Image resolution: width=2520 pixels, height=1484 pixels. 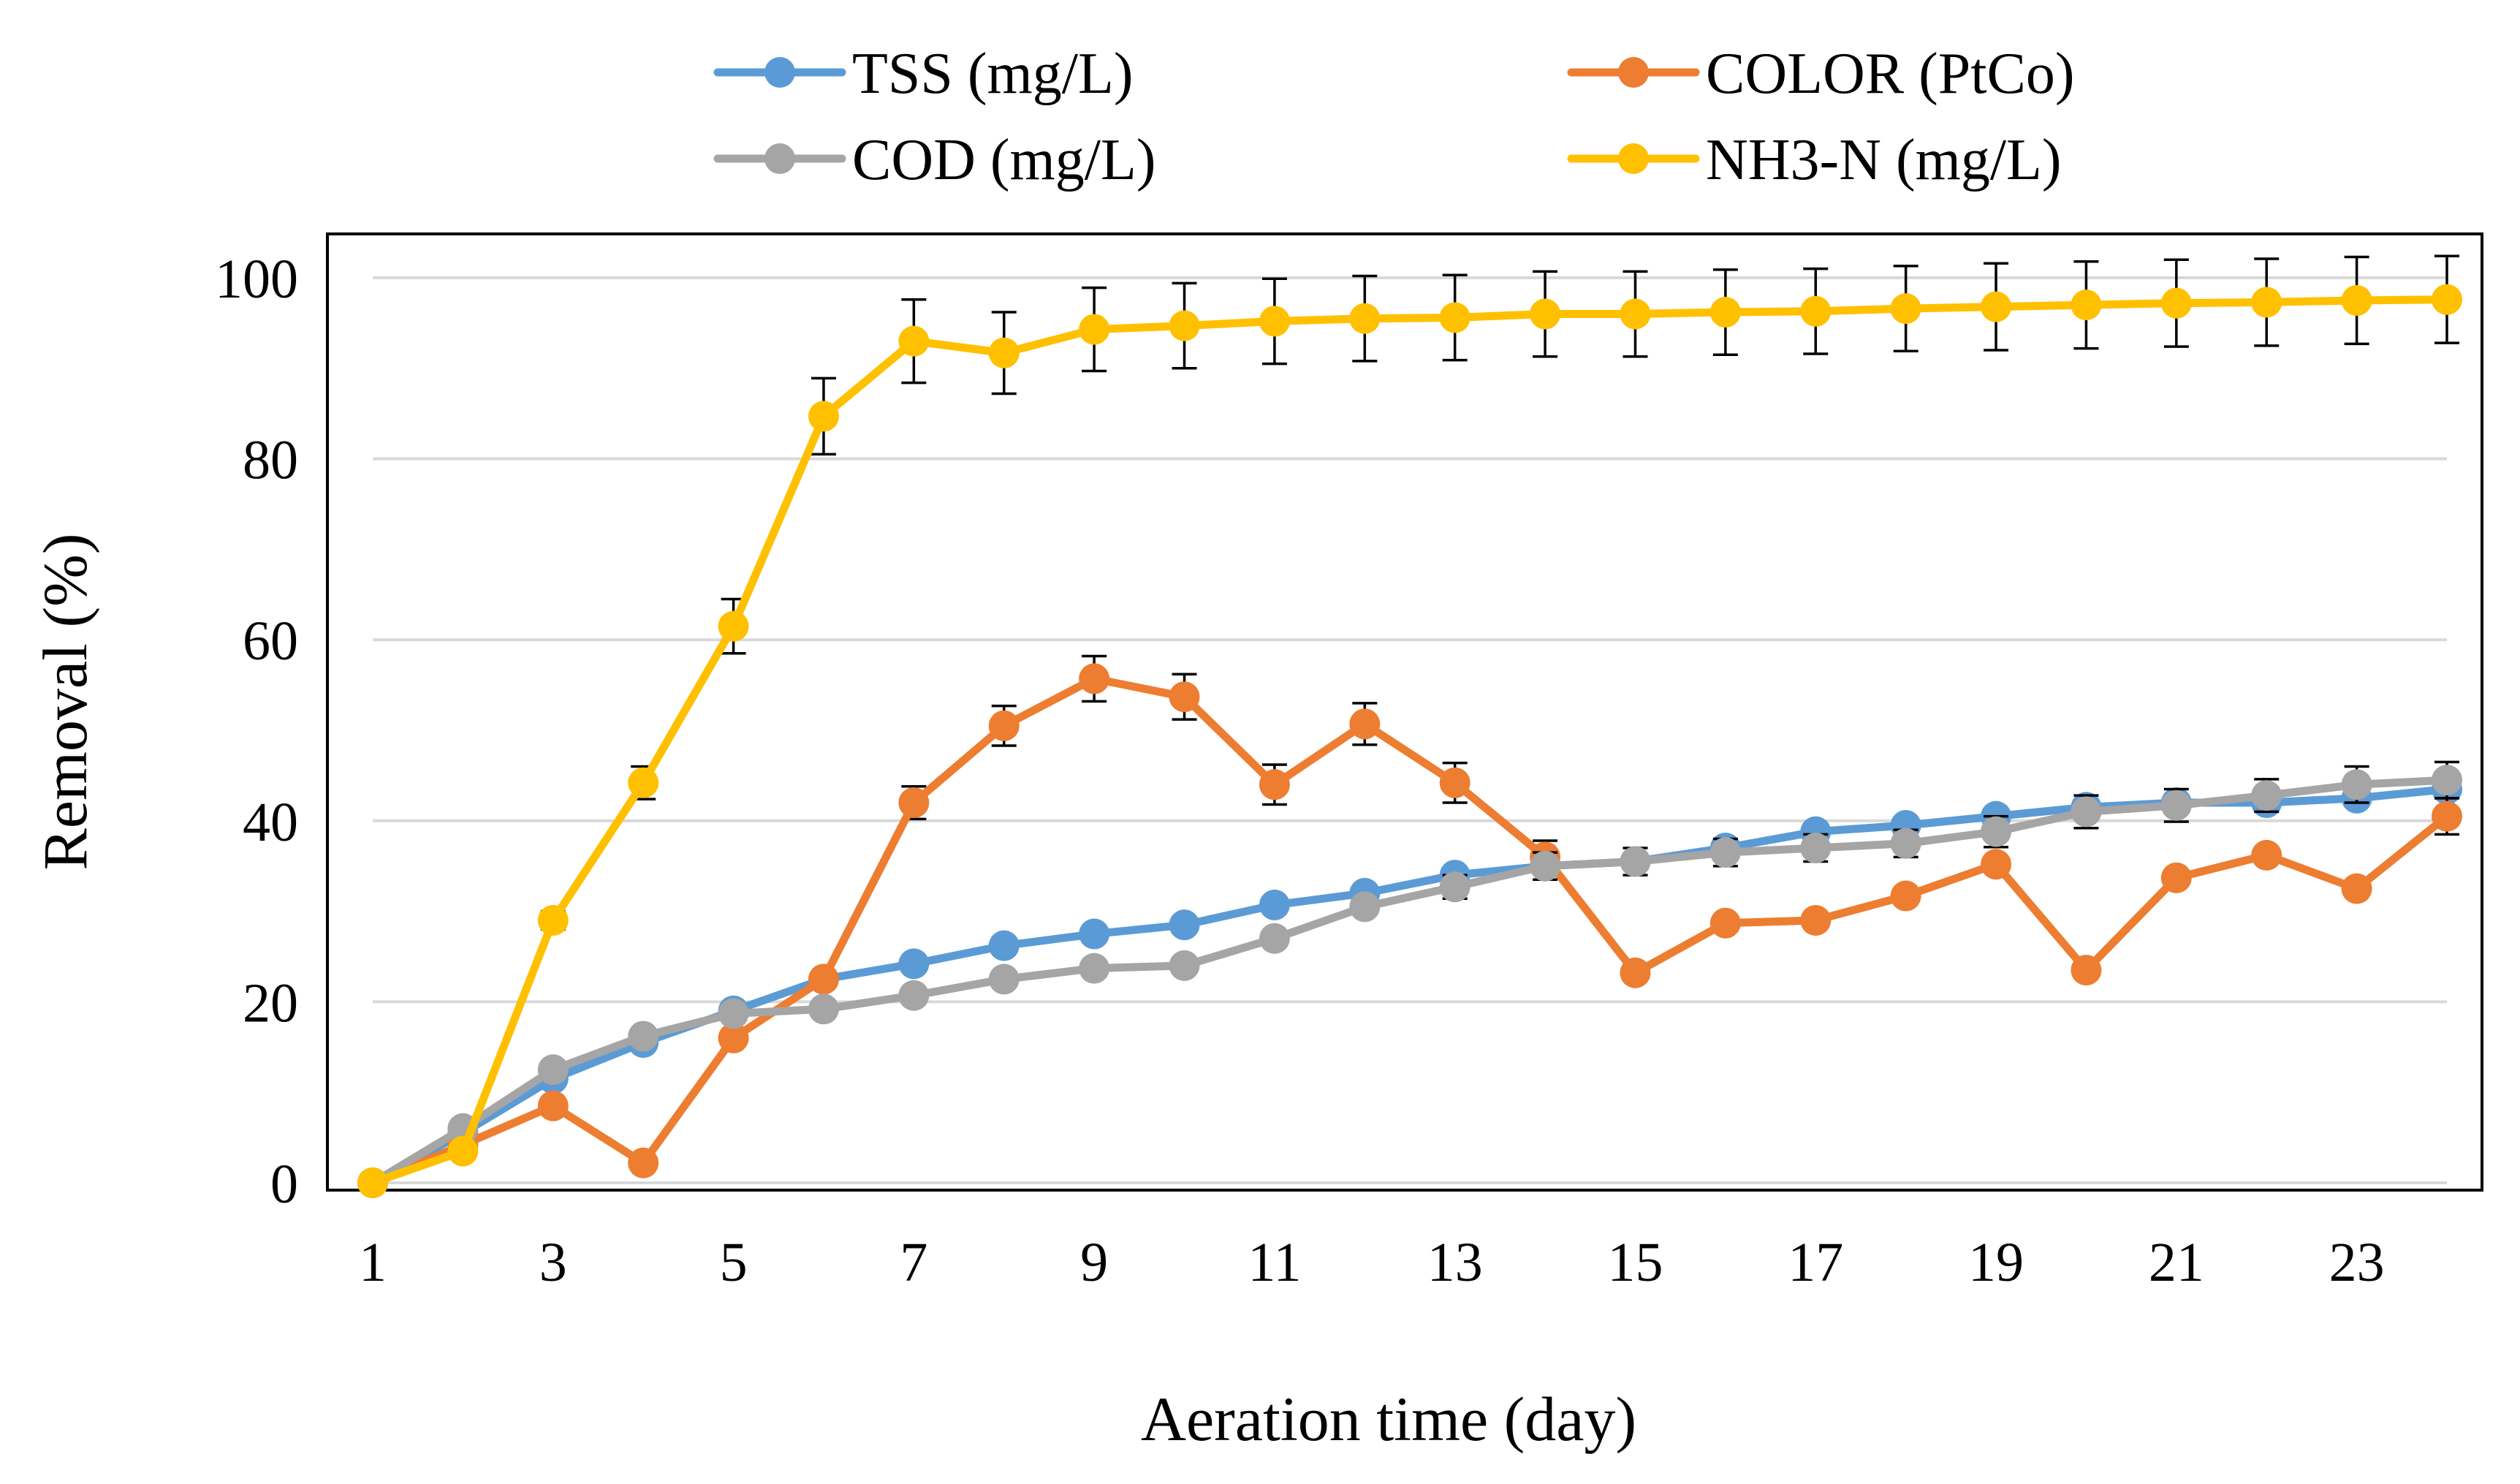 I want to click on legend-item-color-ptco: COLOR (PtCo), so click(x=1821, y=74).